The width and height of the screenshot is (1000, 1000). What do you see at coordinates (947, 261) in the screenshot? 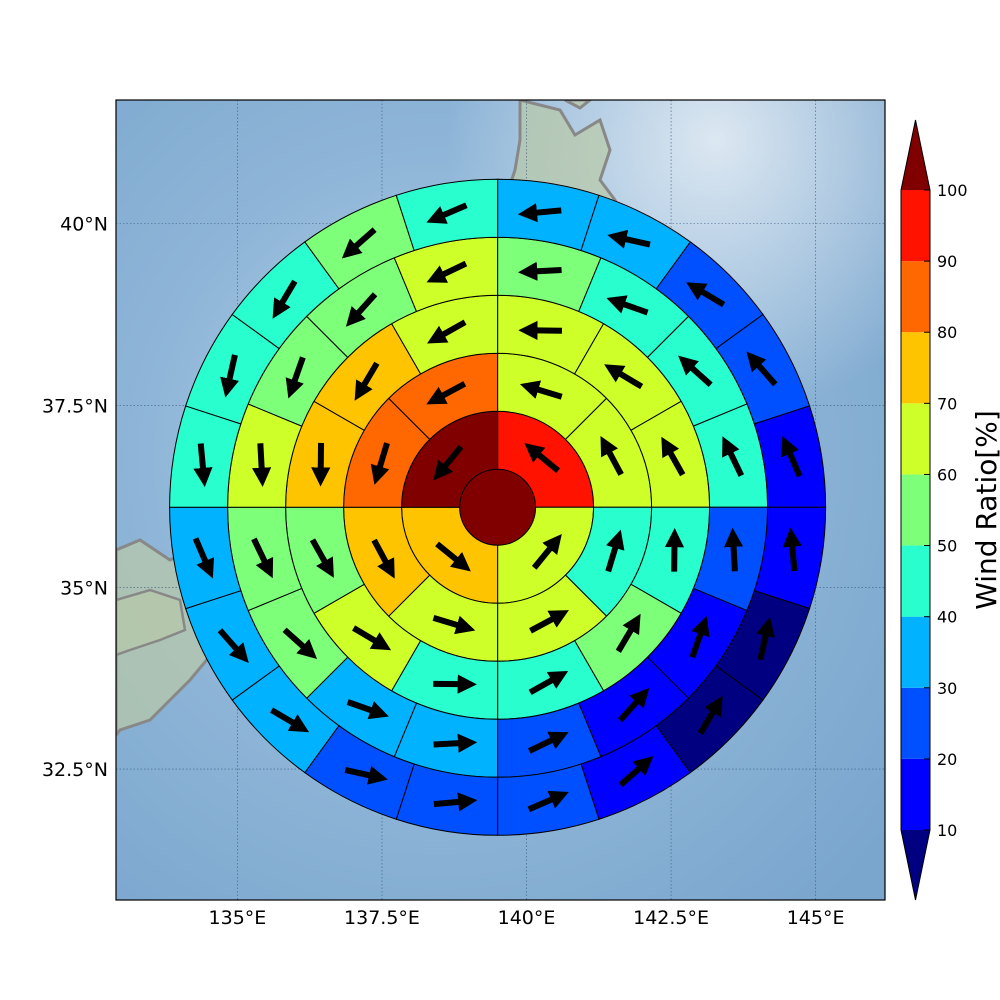
I see `colorbar-tick-label: 90` at bounding box center [947, 261].